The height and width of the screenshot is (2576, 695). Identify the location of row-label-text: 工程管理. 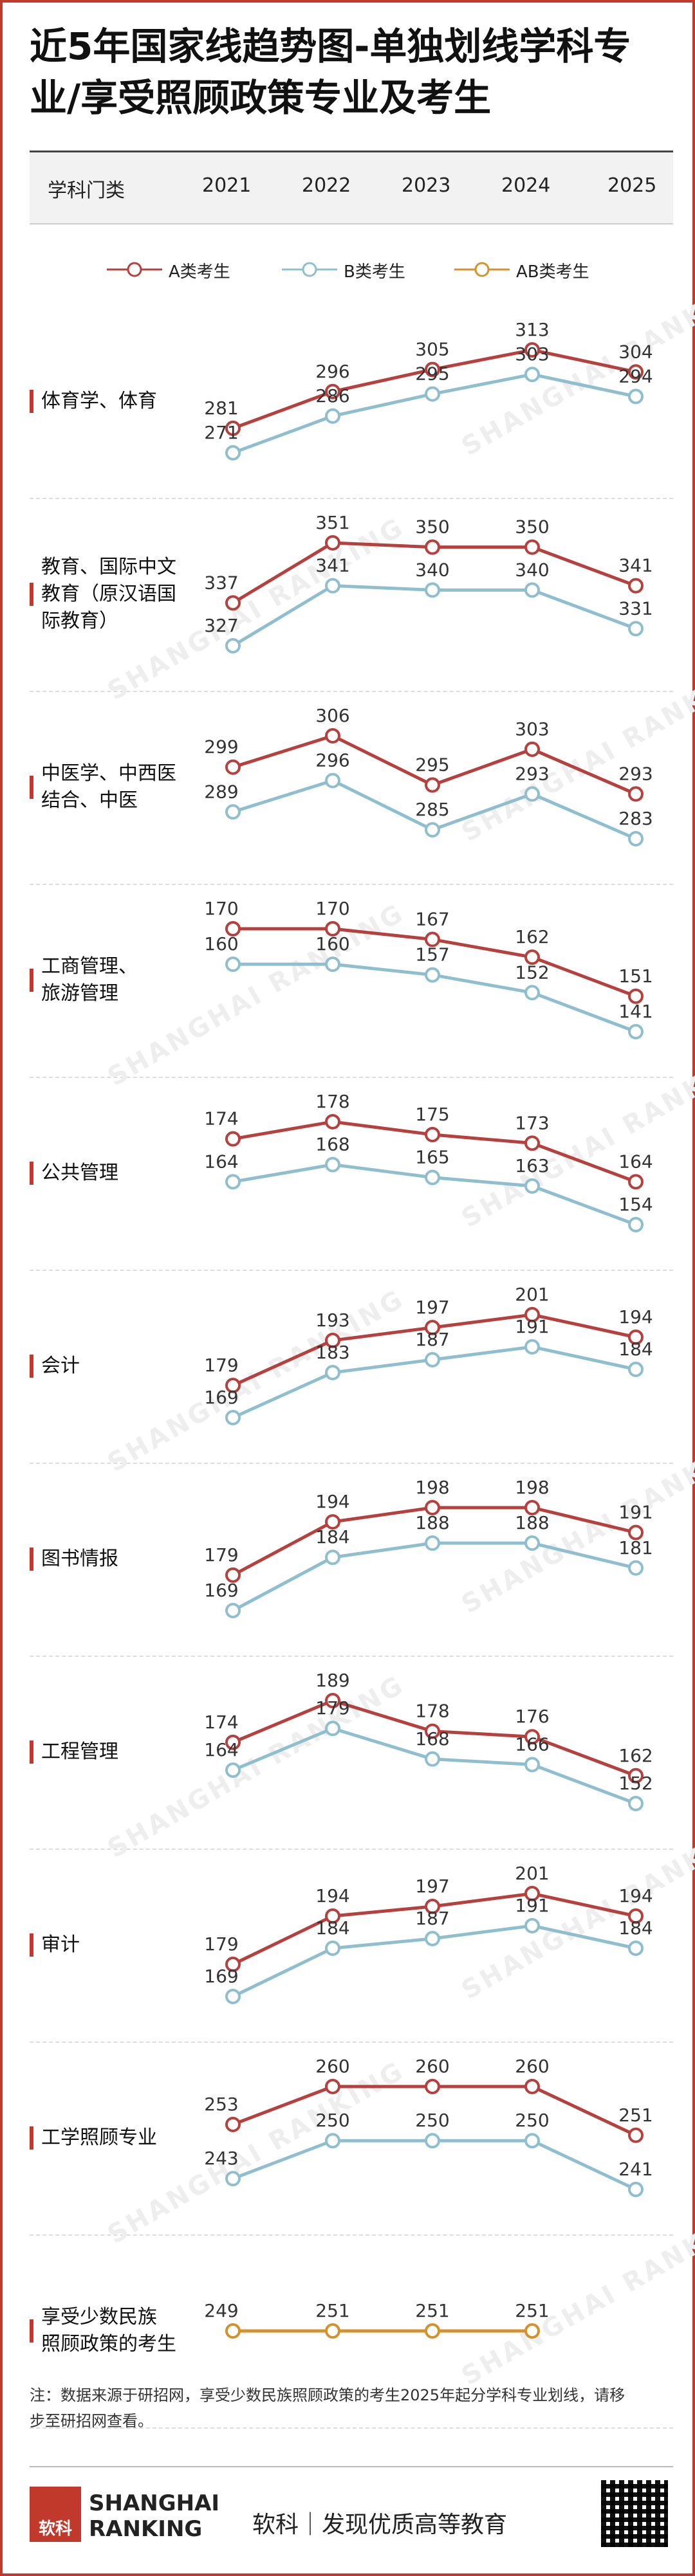
(79, 1752).